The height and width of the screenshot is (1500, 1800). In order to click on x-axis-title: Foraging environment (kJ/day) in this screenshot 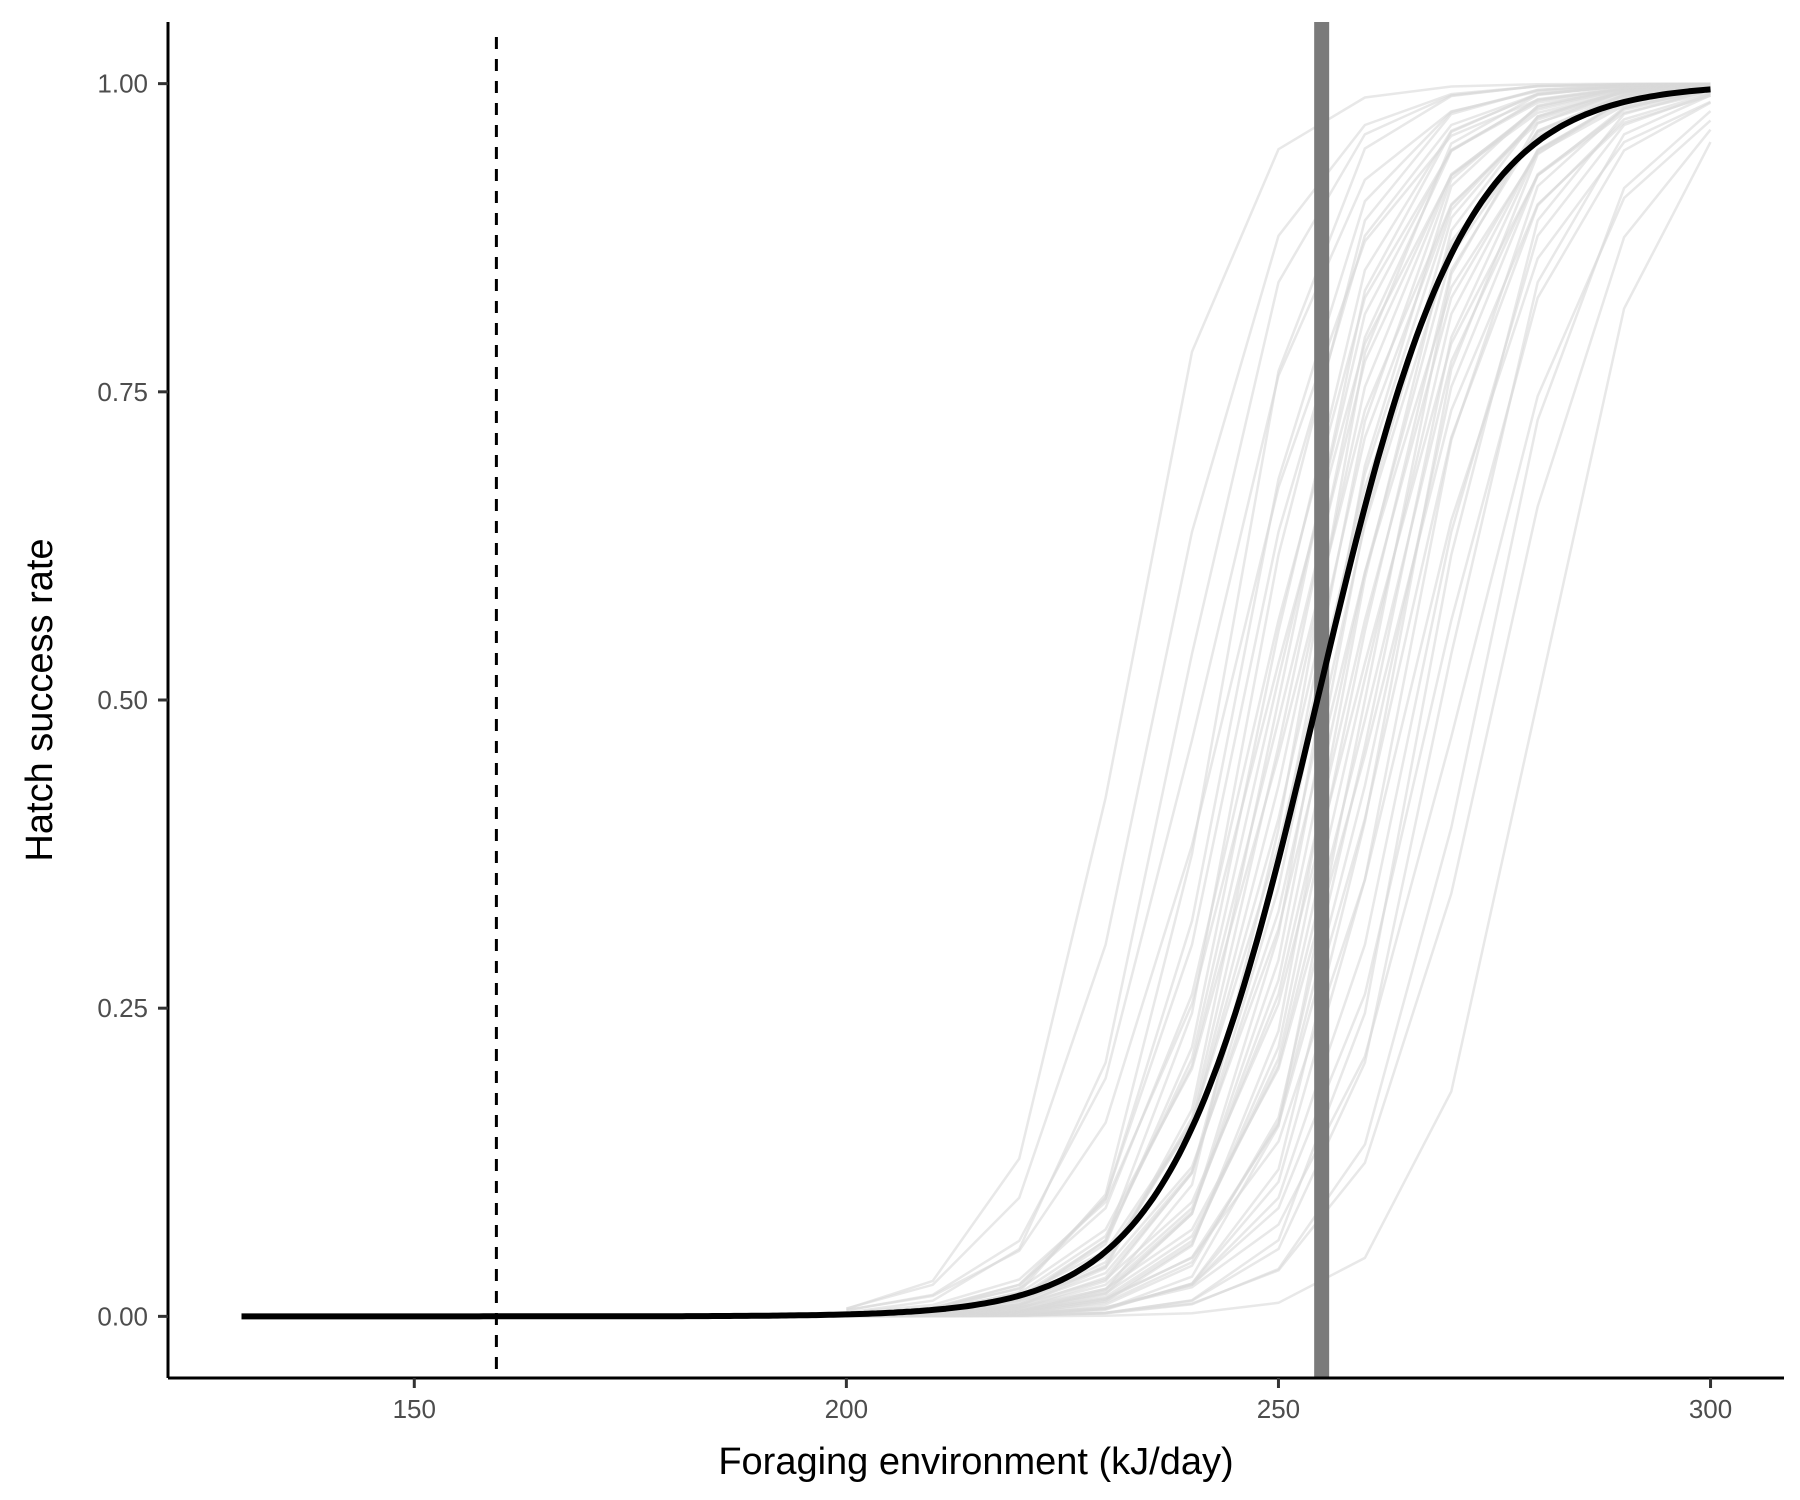, I will do `click(975, 1462)`.